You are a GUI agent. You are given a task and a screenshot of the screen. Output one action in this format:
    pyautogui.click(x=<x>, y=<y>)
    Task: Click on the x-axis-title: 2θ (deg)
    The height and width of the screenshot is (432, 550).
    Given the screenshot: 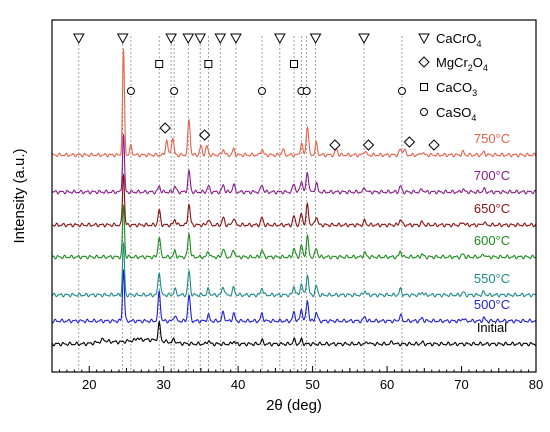 What is the action you would take?
    pyautogui.click(x=294, y=405)
    